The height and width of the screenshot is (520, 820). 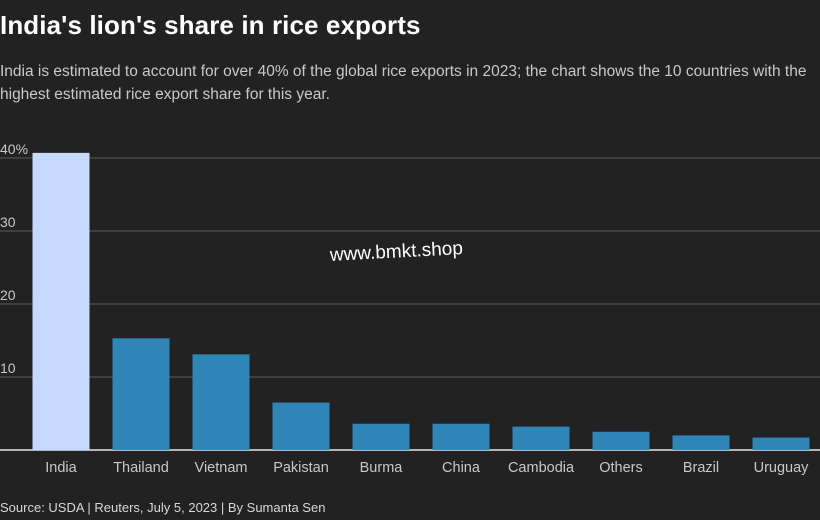 What do you see at coordinates (461, 436) in the screenshot?
I see `bar-china` at bounding box center [461, 436].